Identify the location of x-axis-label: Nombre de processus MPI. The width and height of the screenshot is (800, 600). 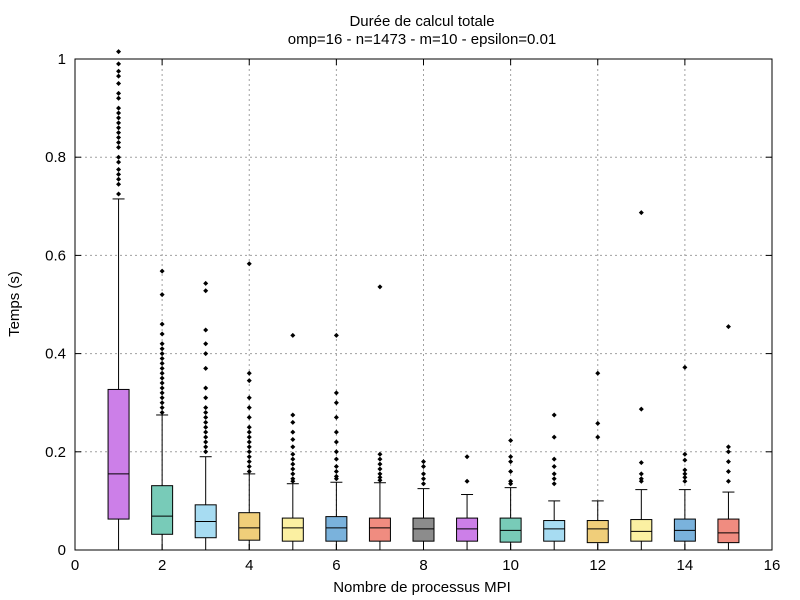
(422, 587).